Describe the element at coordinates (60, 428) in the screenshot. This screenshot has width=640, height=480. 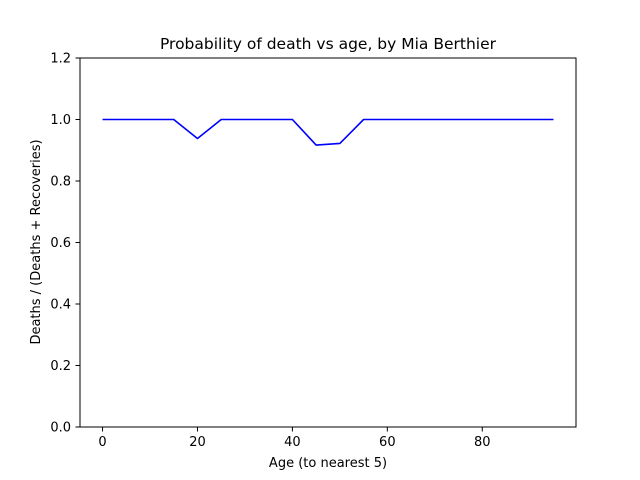
I see `y-tick-label: 0.0` at that location.